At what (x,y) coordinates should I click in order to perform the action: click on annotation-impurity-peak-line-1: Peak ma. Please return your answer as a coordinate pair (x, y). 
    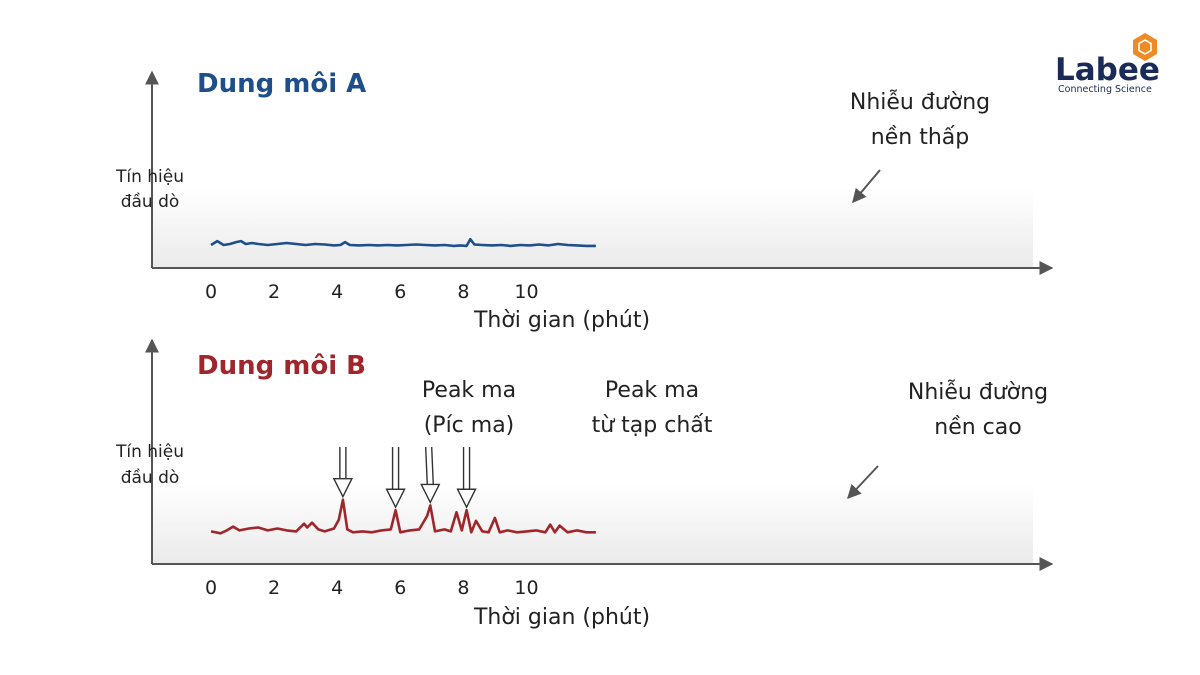
    Looking at the image, I should click on (652, 390).